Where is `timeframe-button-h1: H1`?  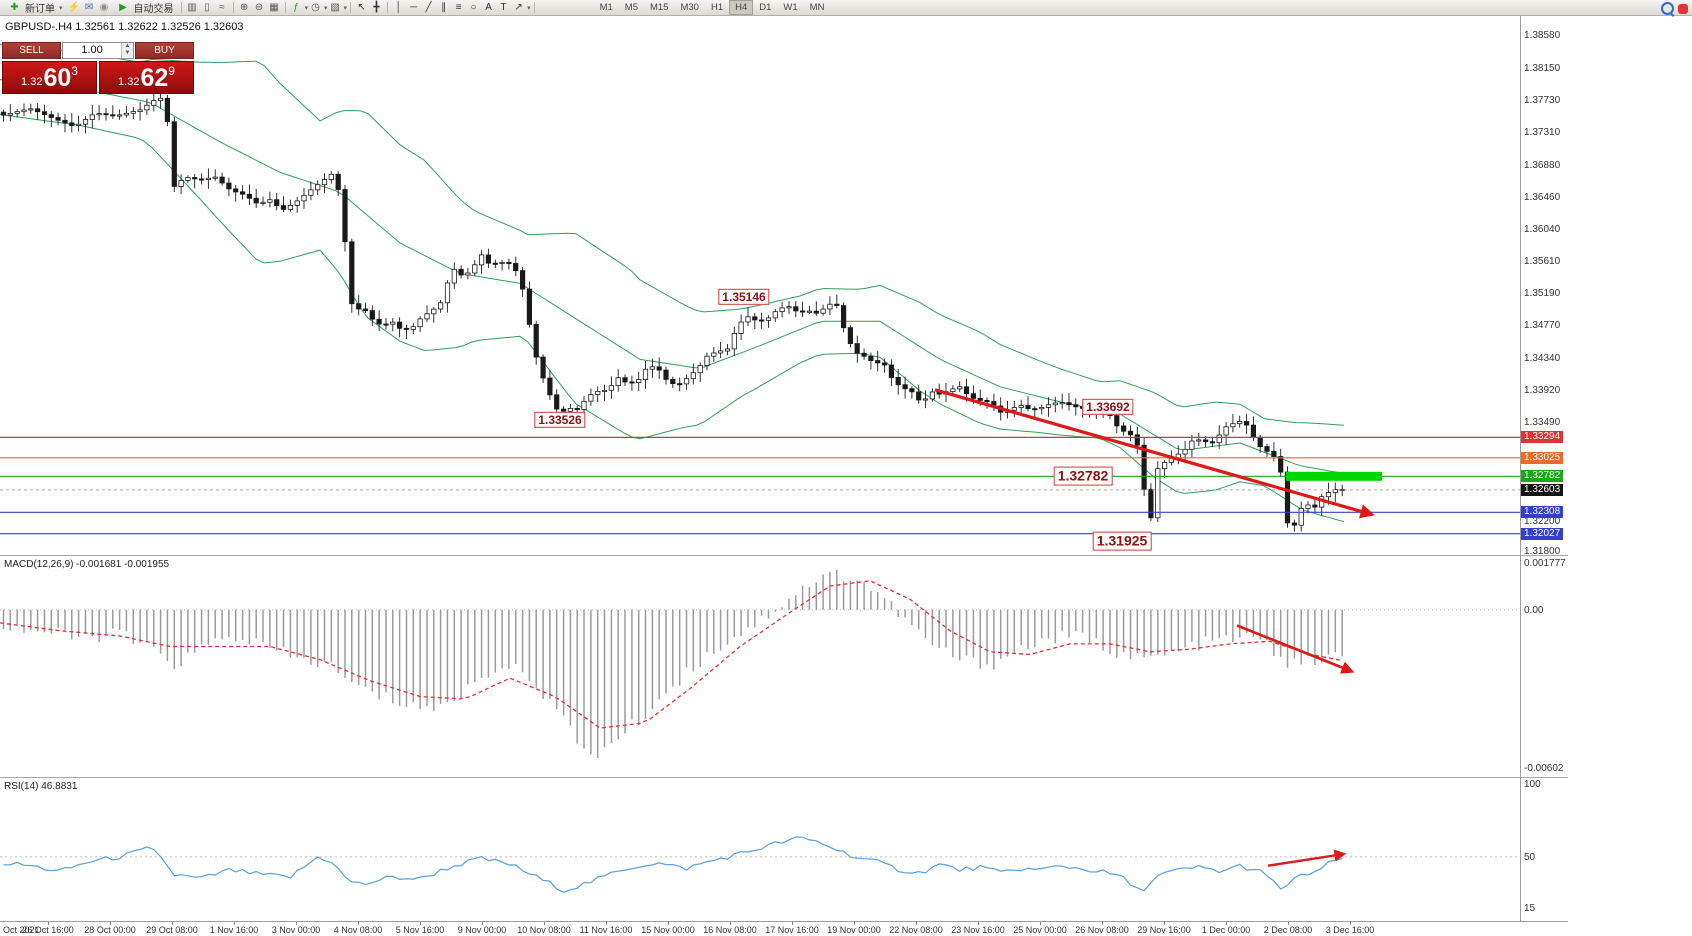 timeframe-button-h1: H1 is located at coordinates (717, 7).